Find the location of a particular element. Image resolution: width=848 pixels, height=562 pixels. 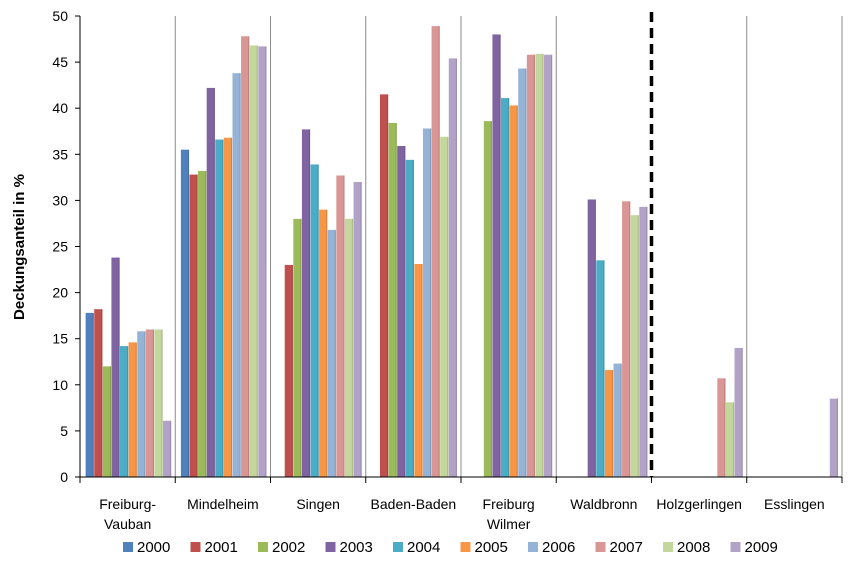

legend-label: 2002 is located at coordinates (288, 547).